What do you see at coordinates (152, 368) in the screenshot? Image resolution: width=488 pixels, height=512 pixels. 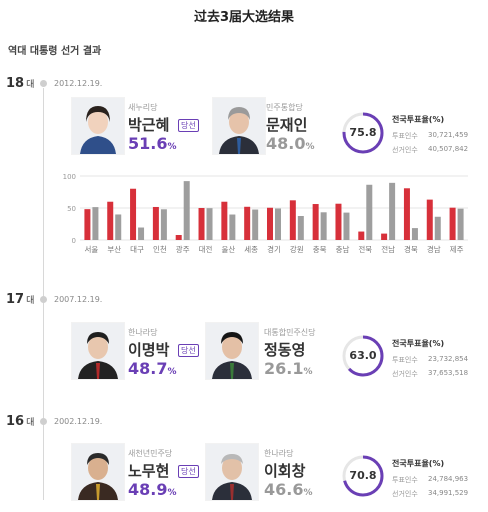 I see `winner-percent: 48.7%` at bounding box center [152, 368].